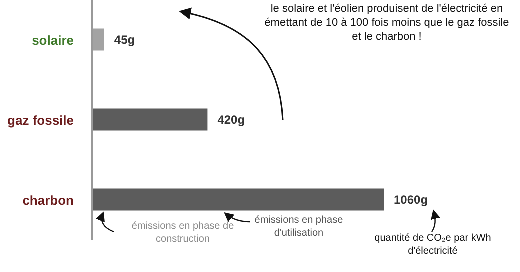 This screenshot has height=272, width=520. Describe the element at coordinates (53, 40) in the screenshot. I see `y-tick-label: solaire` at that location.